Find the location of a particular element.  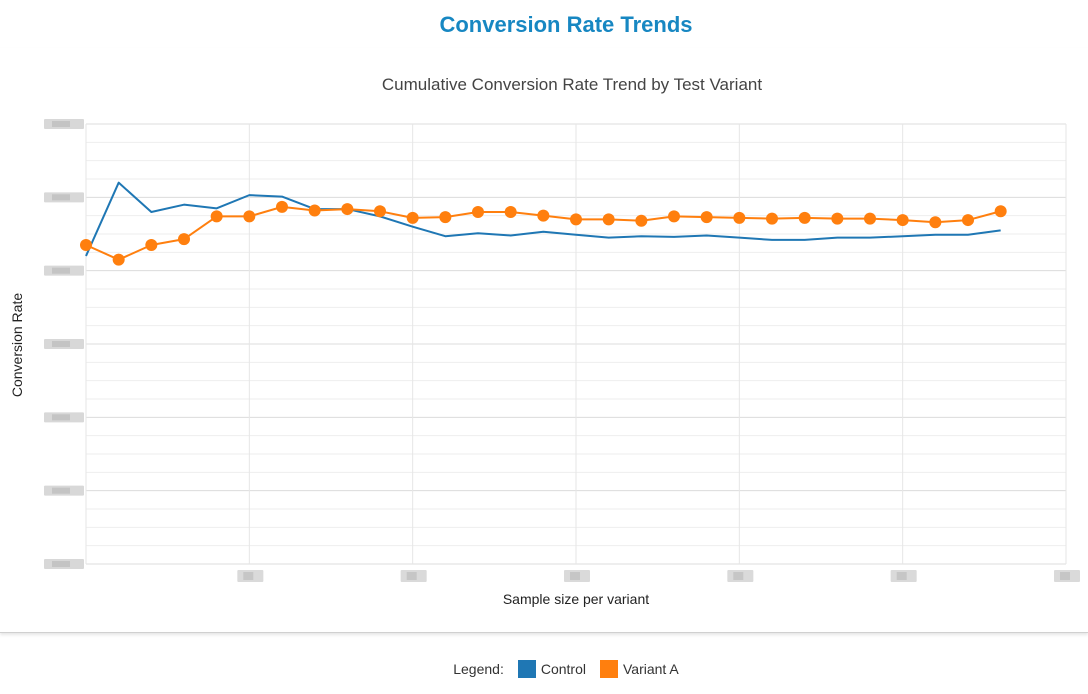

legend-swatch-control is located at coordinates (526, 669).